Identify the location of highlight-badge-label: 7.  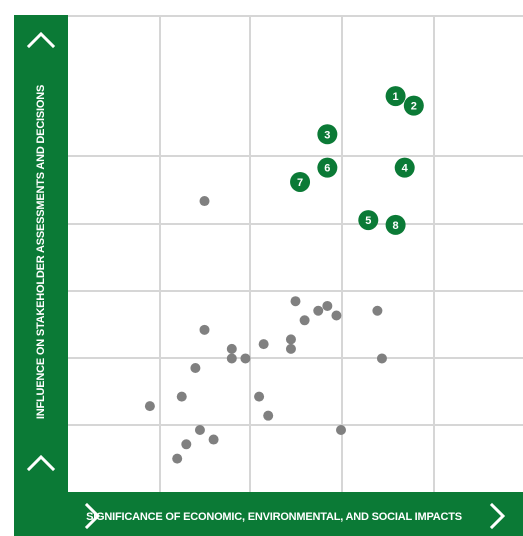
(300, 183).